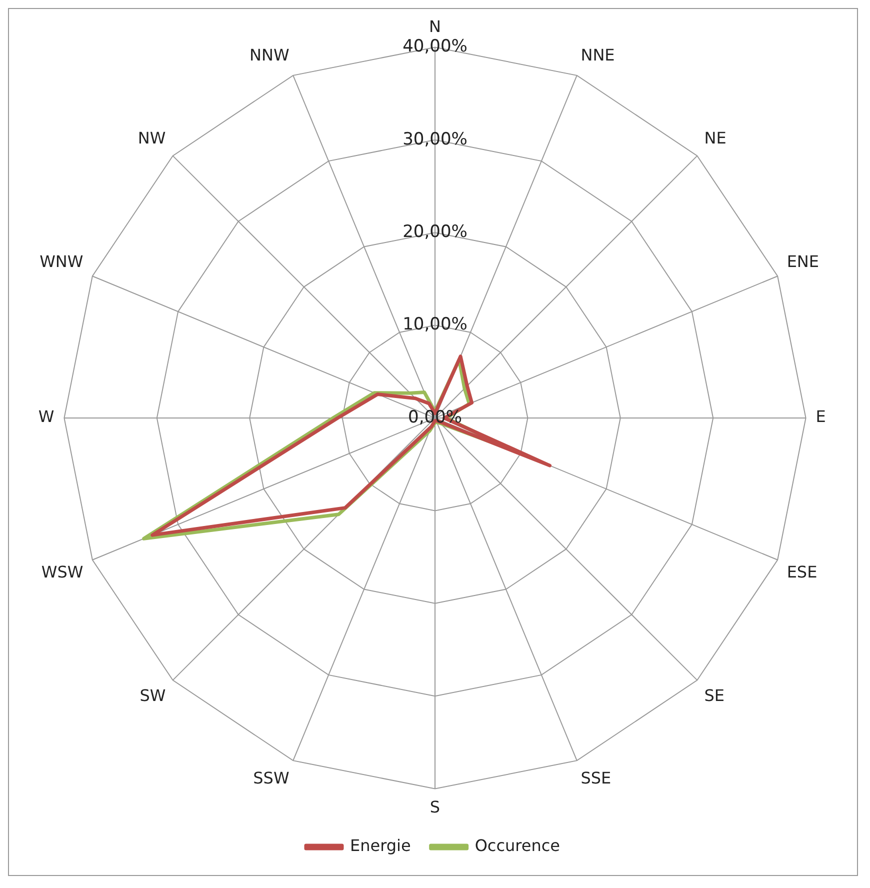 Image resolution: width=870 pixels, height=888 pixels. Describe the element at coordinates (517, 846) in the screenshot. I see `legend-label: Occurence` at that location.